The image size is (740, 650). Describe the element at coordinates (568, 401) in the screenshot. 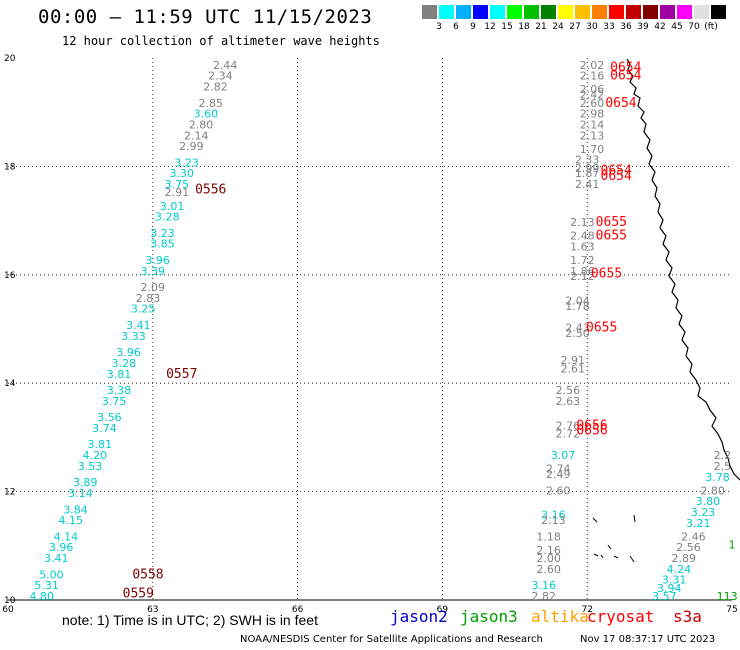

I see `wave-height-value: 2.63` at that location.